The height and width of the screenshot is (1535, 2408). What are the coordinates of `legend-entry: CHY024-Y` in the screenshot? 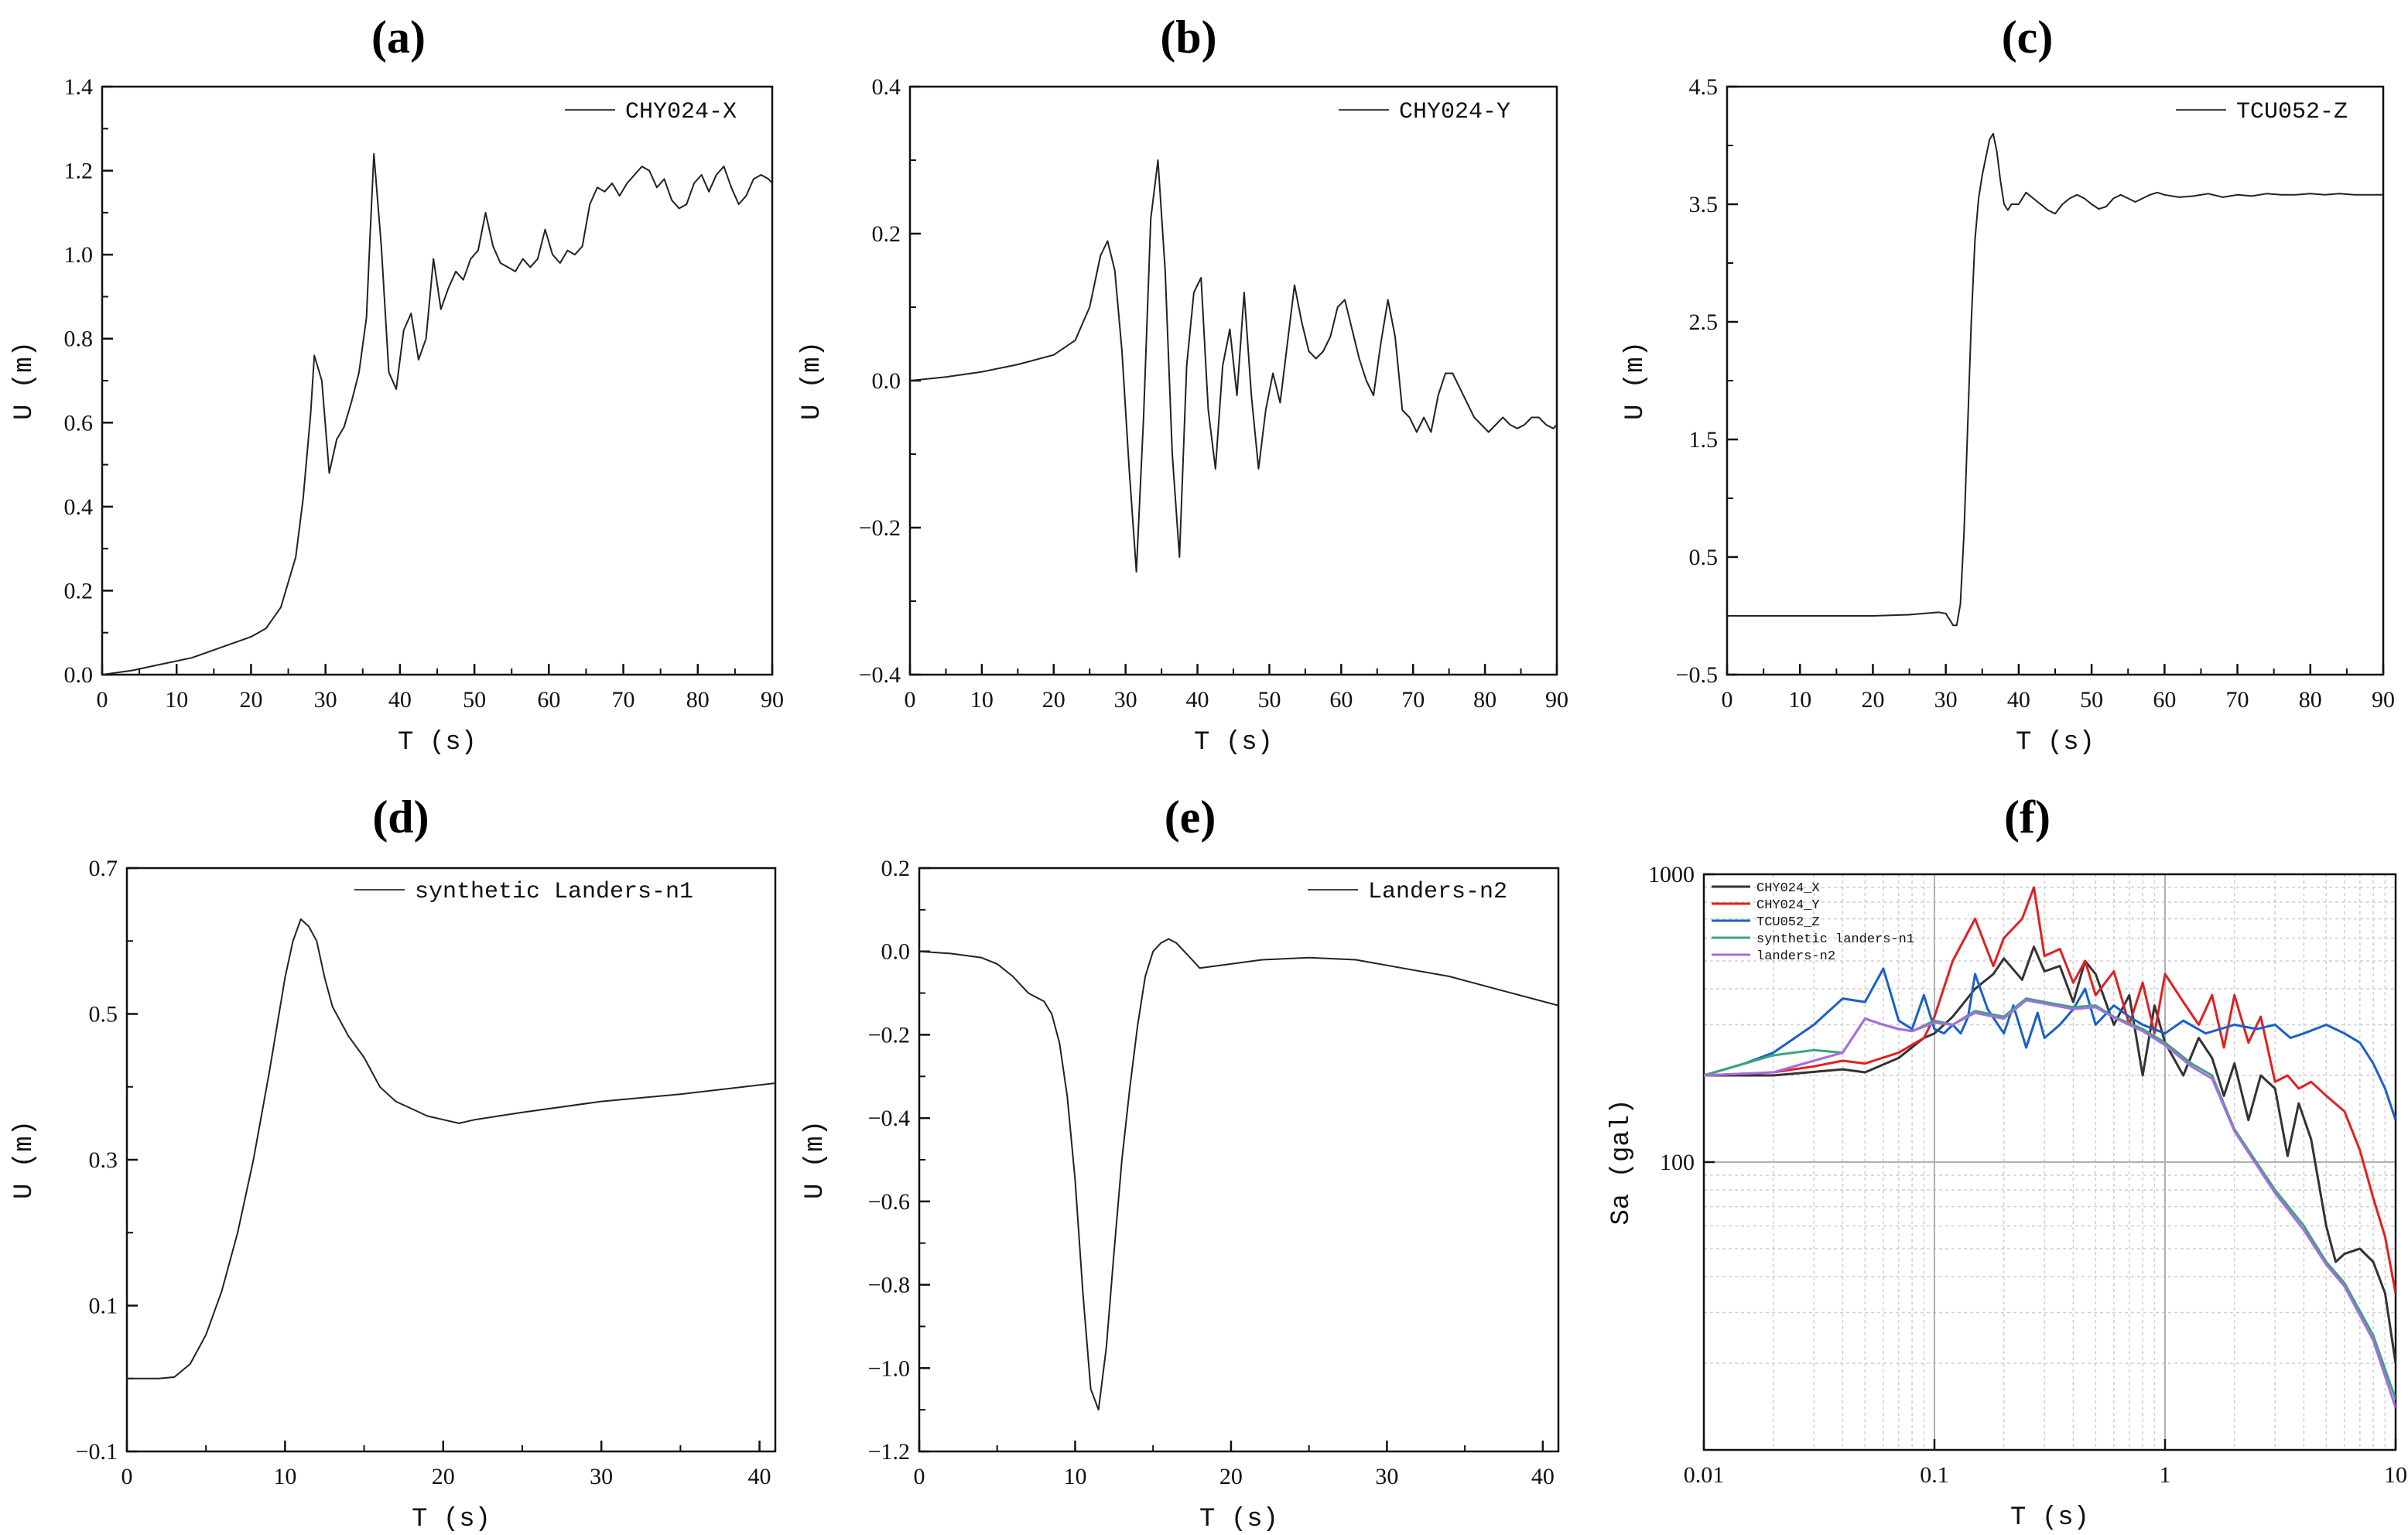 It's located at (1454, 112).